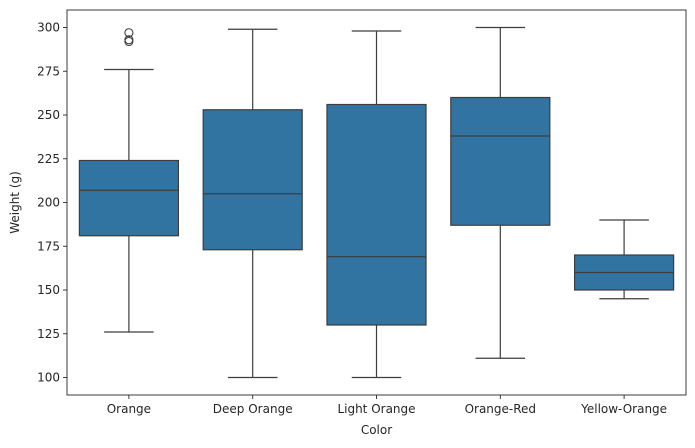 Image resolution: width=695 pixels, height=448 pixels. What do you see at coordinates (376, 409) in the screenshot?
I see `x-tick-label: Light Orange` at bounding box center [376, 409].